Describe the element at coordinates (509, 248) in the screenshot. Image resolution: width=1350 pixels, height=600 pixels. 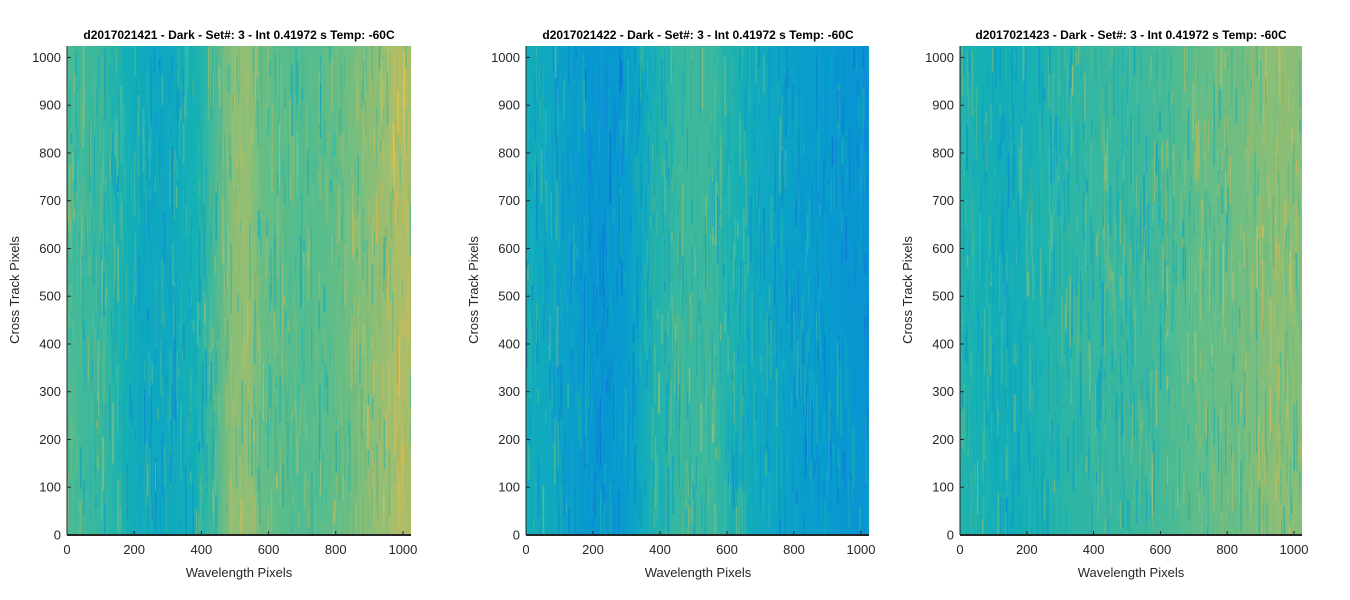
I see `y-tick-label: 600` at that location.